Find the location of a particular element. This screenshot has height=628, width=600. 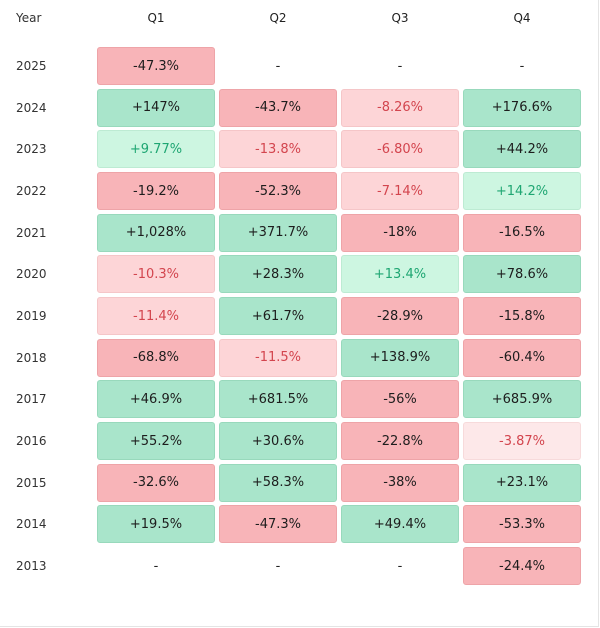

return-cell: -11.4% is located at coordinates (156, 316).